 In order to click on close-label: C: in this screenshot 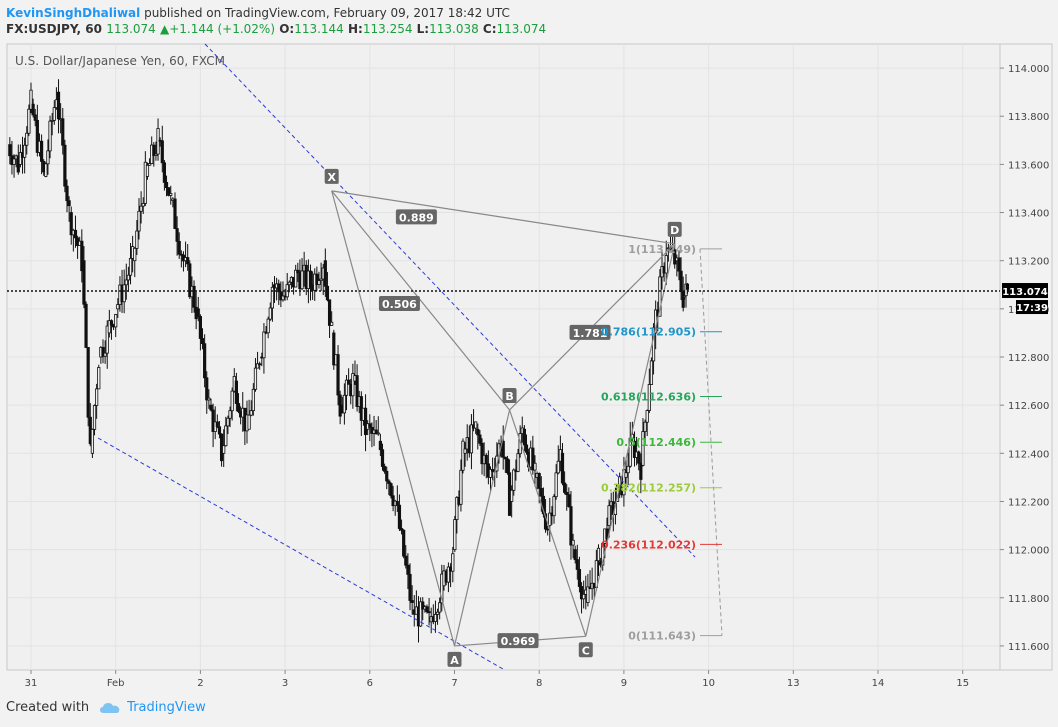, I will do `click(489, 29)`.